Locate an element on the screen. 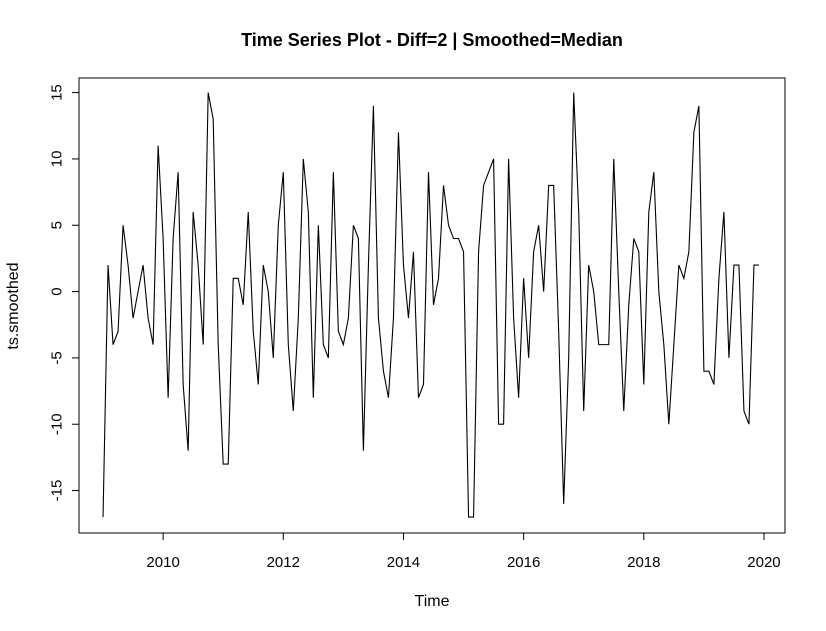  x-tick-label: 2014 is located at coordinates (403, 562).